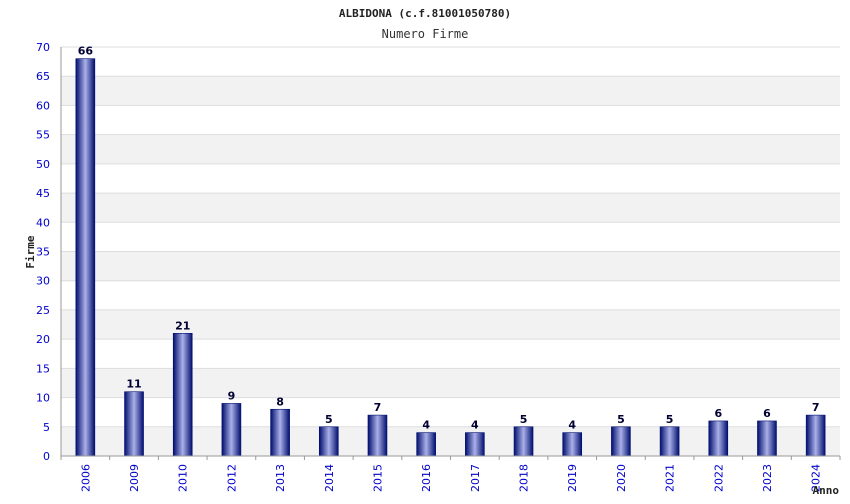 The width and height of the screenshot is (850, 504). What do you see at coordinates (43, 339) in the screenshot?
I see `y-tick-label: 20` at bounding box center [43, 339].